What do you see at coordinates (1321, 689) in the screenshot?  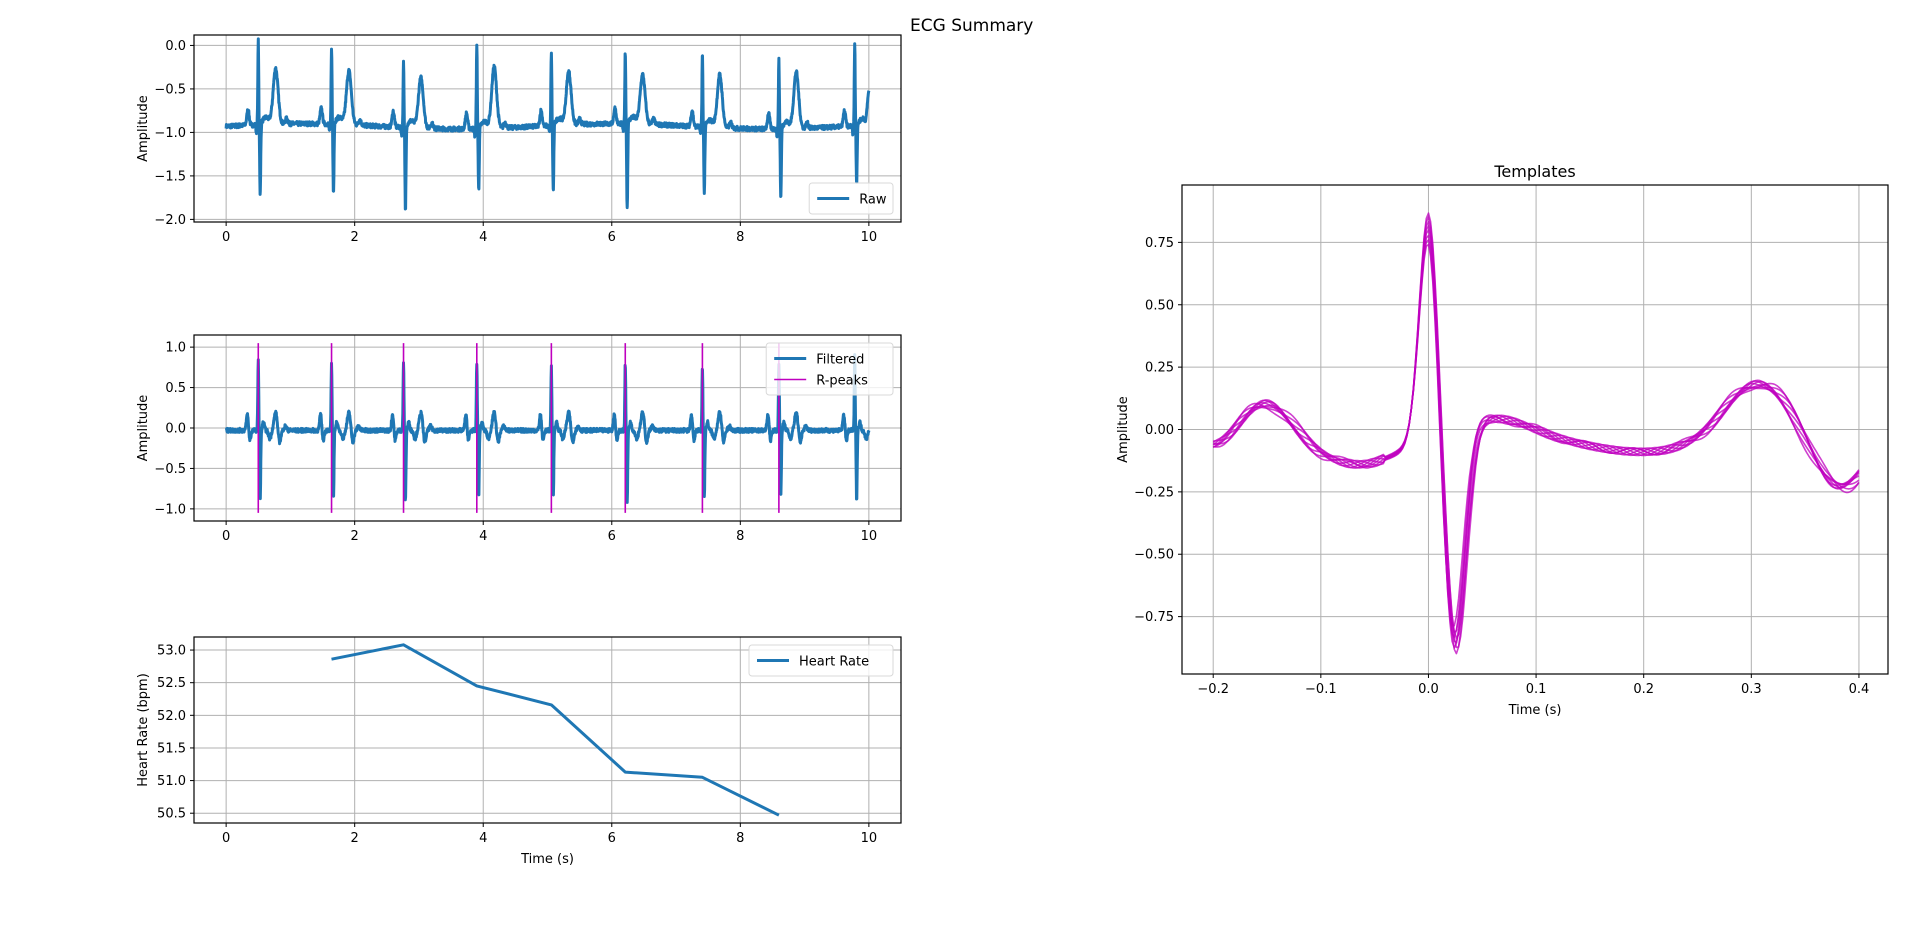 I see `x-tick-label: −0.1` at bounding box center [1321, 689].